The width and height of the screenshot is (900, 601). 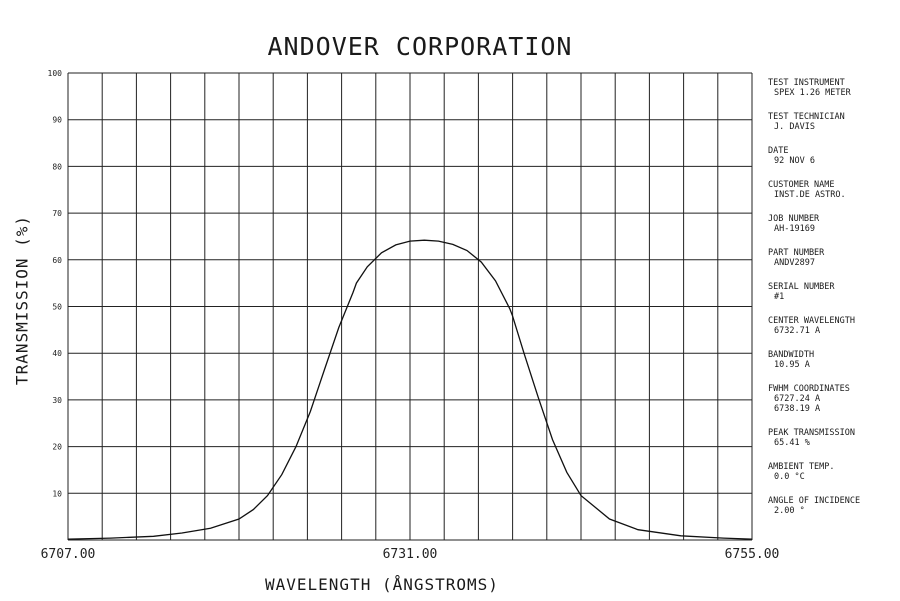 What do you see at coordinates (812, 93) in the screenshot?
I see `info-value: SPEX 1.26 METER` at bounding box center [812, 93].